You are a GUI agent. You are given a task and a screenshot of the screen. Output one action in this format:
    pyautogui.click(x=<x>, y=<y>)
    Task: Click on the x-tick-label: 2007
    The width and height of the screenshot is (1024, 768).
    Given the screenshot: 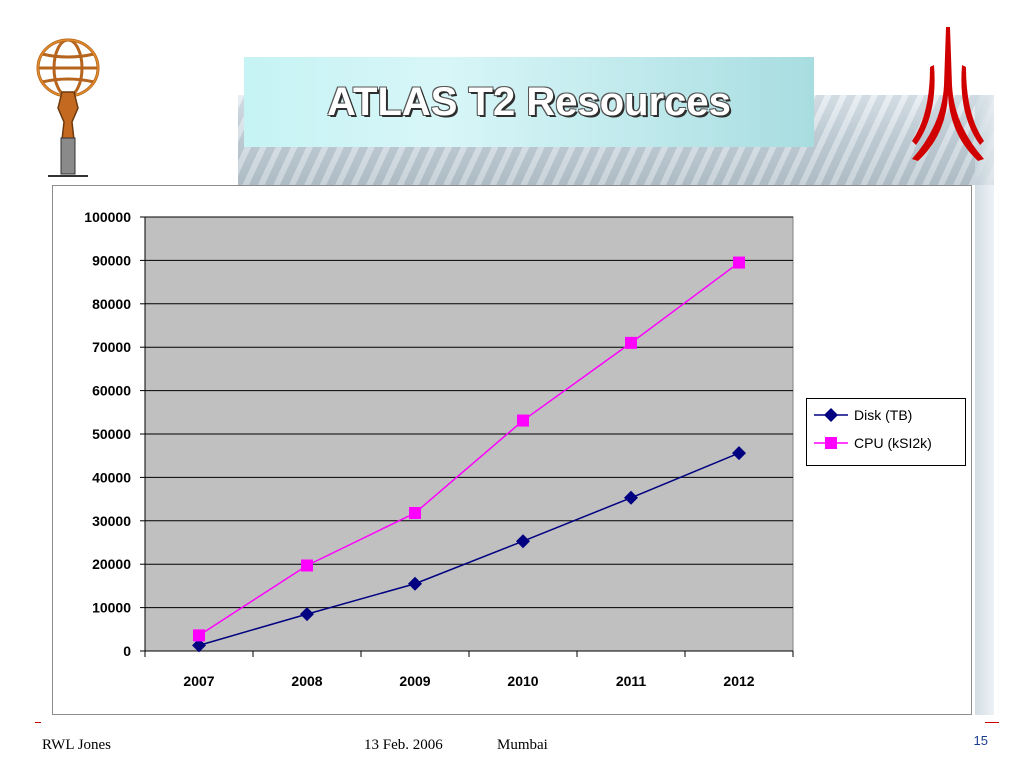 What is the action you would take?
    pyautogui.click(x=198, y=681)
    